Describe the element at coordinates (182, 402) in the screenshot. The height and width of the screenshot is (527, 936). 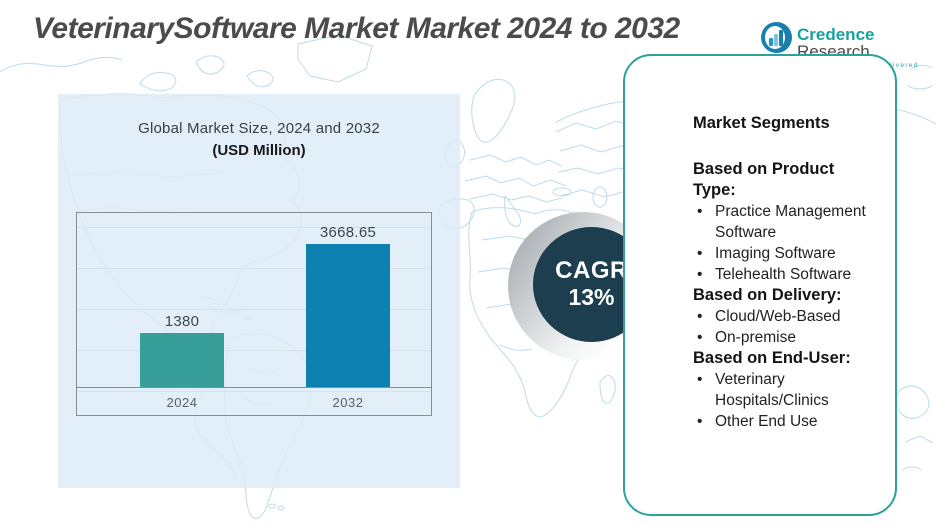
I see `bar-tick-label-2024: 2024` at that location.